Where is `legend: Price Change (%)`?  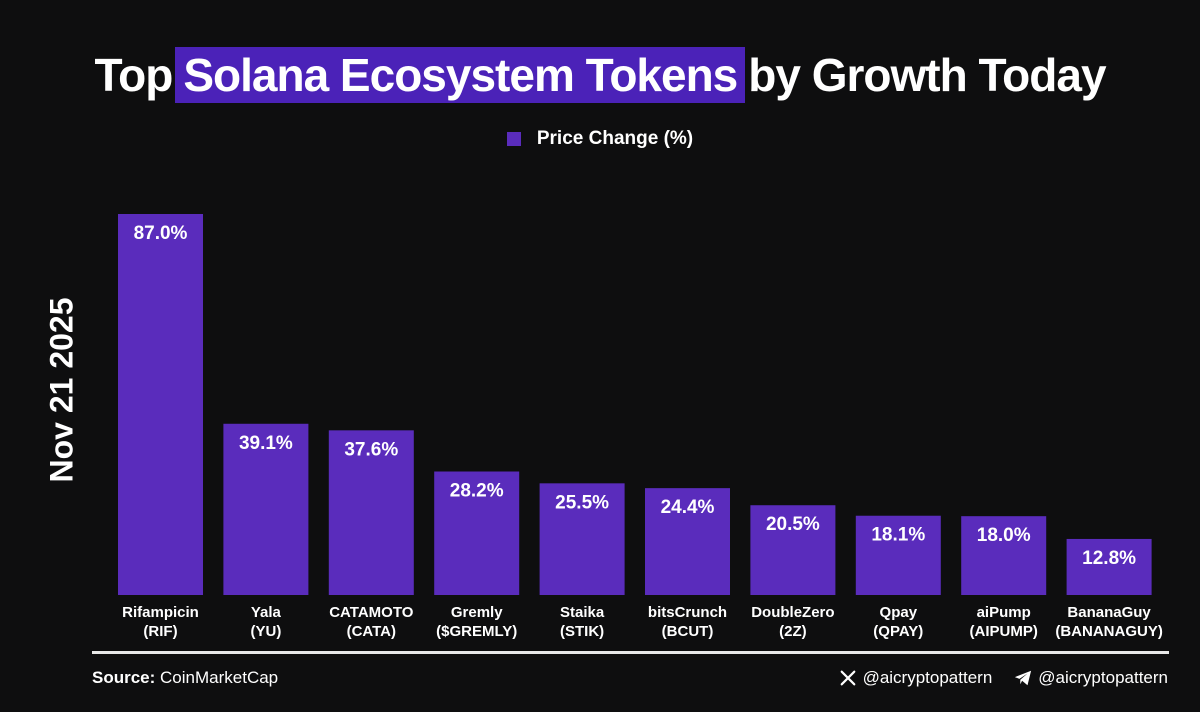
legend: Price Change (%) is located at coordinates (600, 139).